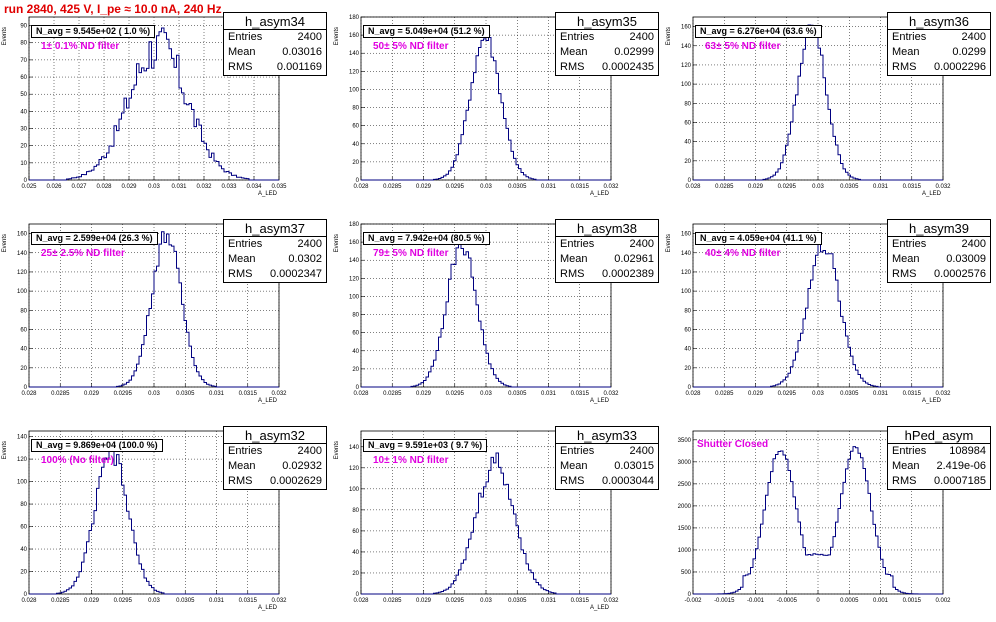  I want to click on x-tick-label: 0.0285, so click(60, 601).